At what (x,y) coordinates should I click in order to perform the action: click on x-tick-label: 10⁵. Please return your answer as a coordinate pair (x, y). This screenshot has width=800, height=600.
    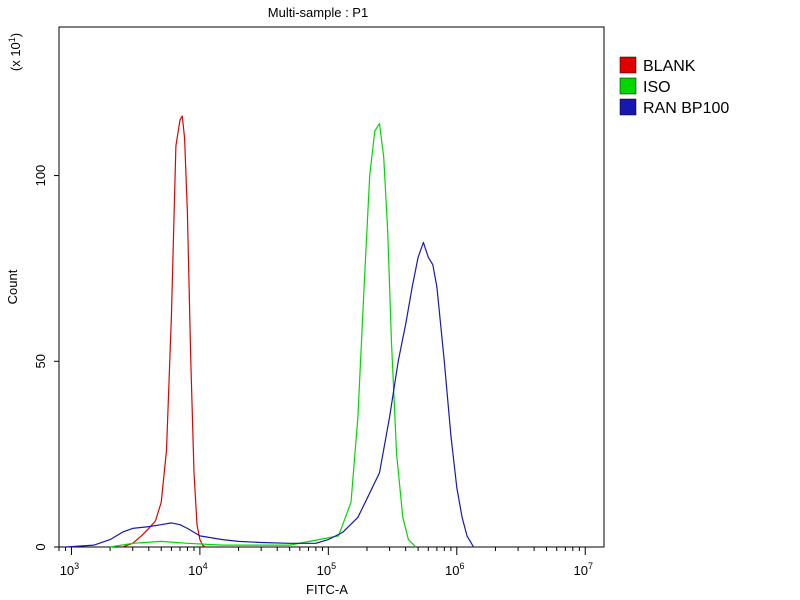
    Looking at the image, I should click on (326, 569).